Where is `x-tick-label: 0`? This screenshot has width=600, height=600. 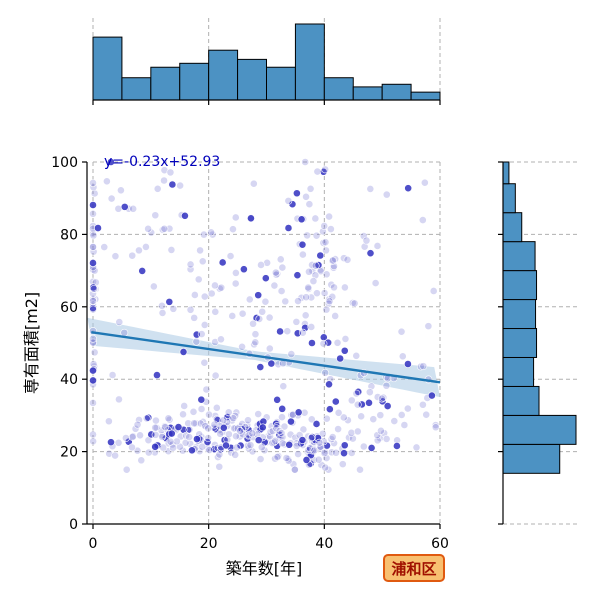 x-tick-label: 0 is located at coordinates (93, 544).